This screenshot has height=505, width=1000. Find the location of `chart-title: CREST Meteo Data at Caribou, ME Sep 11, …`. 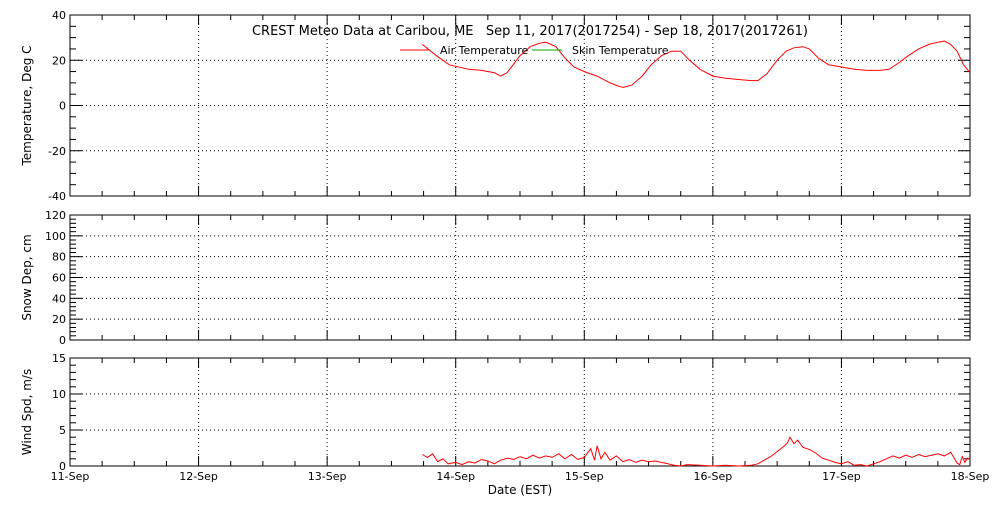

chart-title: CREST Meteo Data at Caribou, ME Sep 11, … is located at coordinates (530, 31).